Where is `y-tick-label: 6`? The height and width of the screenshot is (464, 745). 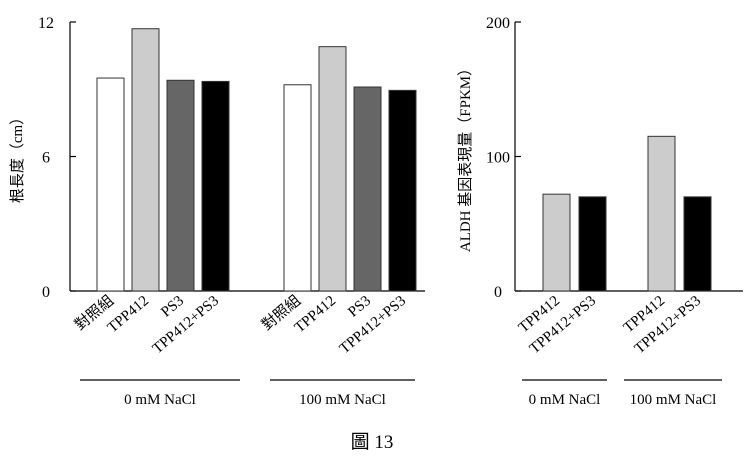 y-tick-label: 6 is located at coordinates (46, 158).